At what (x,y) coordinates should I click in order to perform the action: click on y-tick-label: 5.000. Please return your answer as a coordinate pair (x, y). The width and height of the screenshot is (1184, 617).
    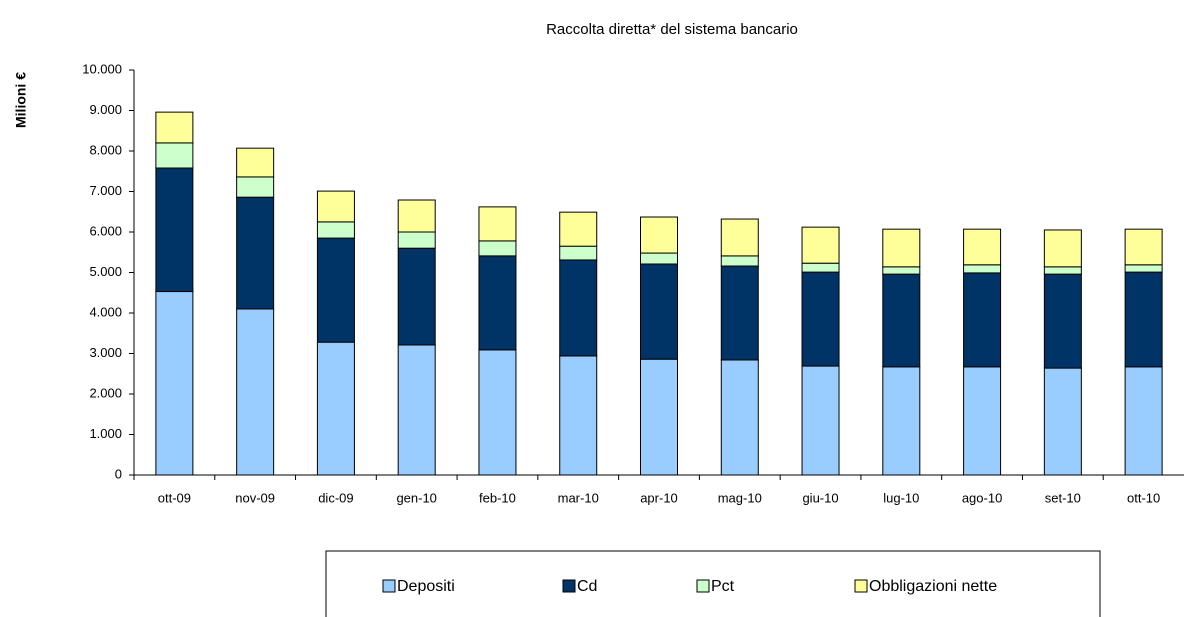
    Looking at the image, I should click on (105, 271).